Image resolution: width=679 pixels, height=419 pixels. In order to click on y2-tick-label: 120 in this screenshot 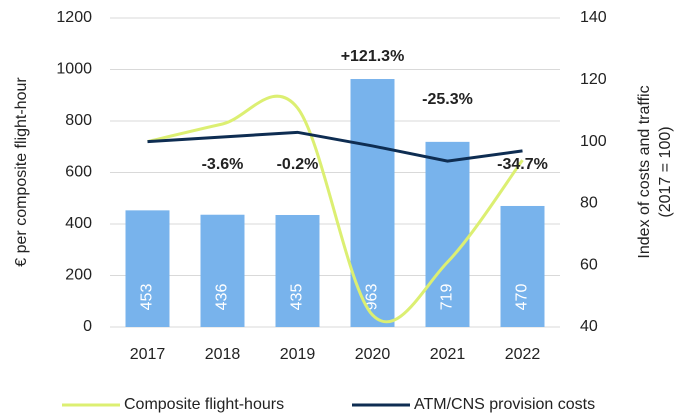, I will do `click(593, 79)`.